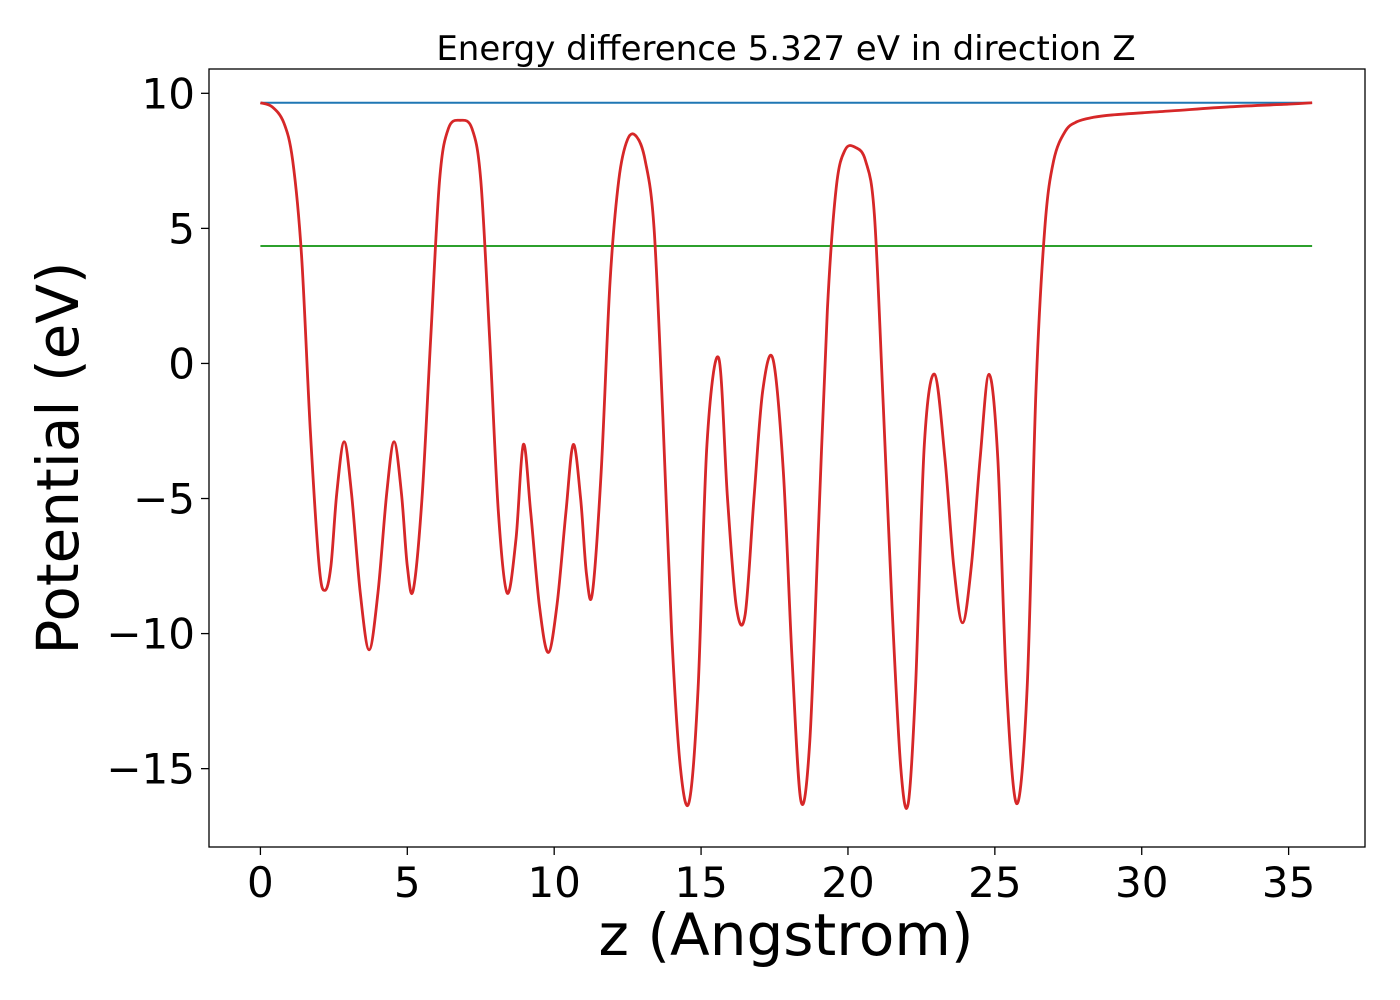 The width and height of the screenshot is (1400, 1000). Describe the element at coordinates (786, 935) in the screenshot. I see `x-axis-label: z (Angstrom)` at that location.